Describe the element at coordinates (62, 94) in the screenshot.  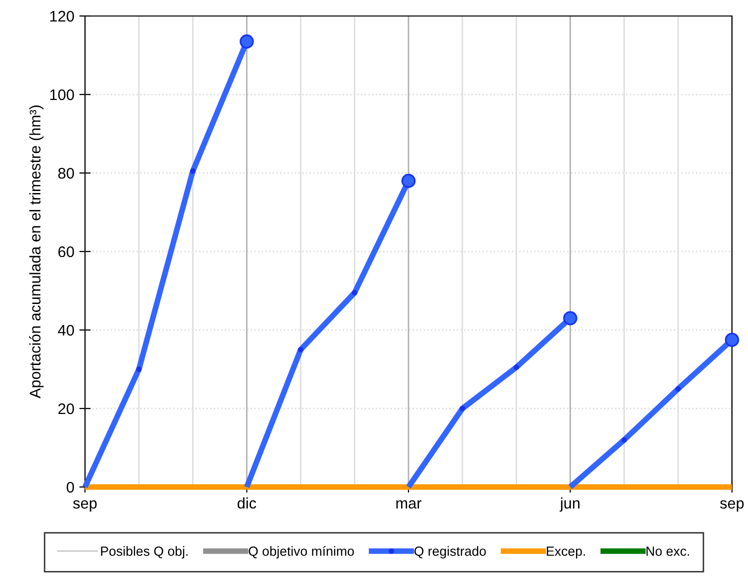
I see `y-tick-label: 100` at that location.